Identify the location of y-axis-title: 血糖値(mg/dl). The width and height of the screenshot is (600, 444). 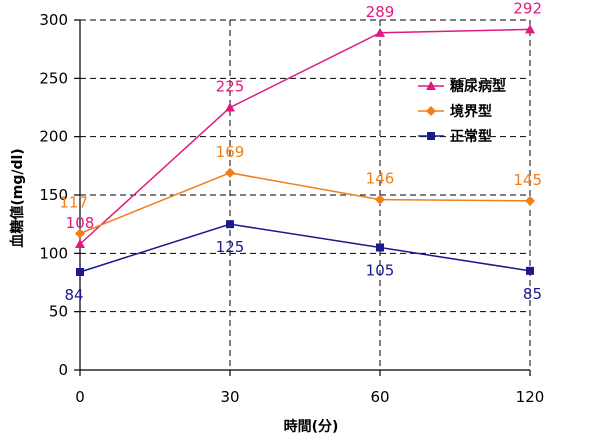
(17, 197).